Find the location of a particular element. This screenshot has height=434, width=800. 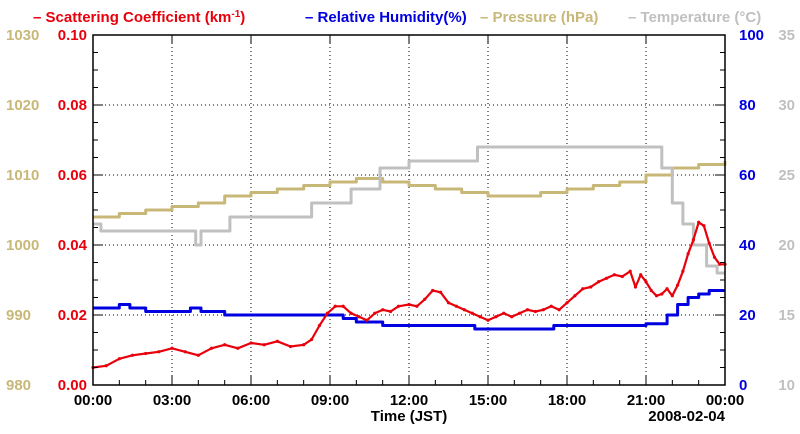

y-tick-label: 1030 is located at coordinates (22, 35).